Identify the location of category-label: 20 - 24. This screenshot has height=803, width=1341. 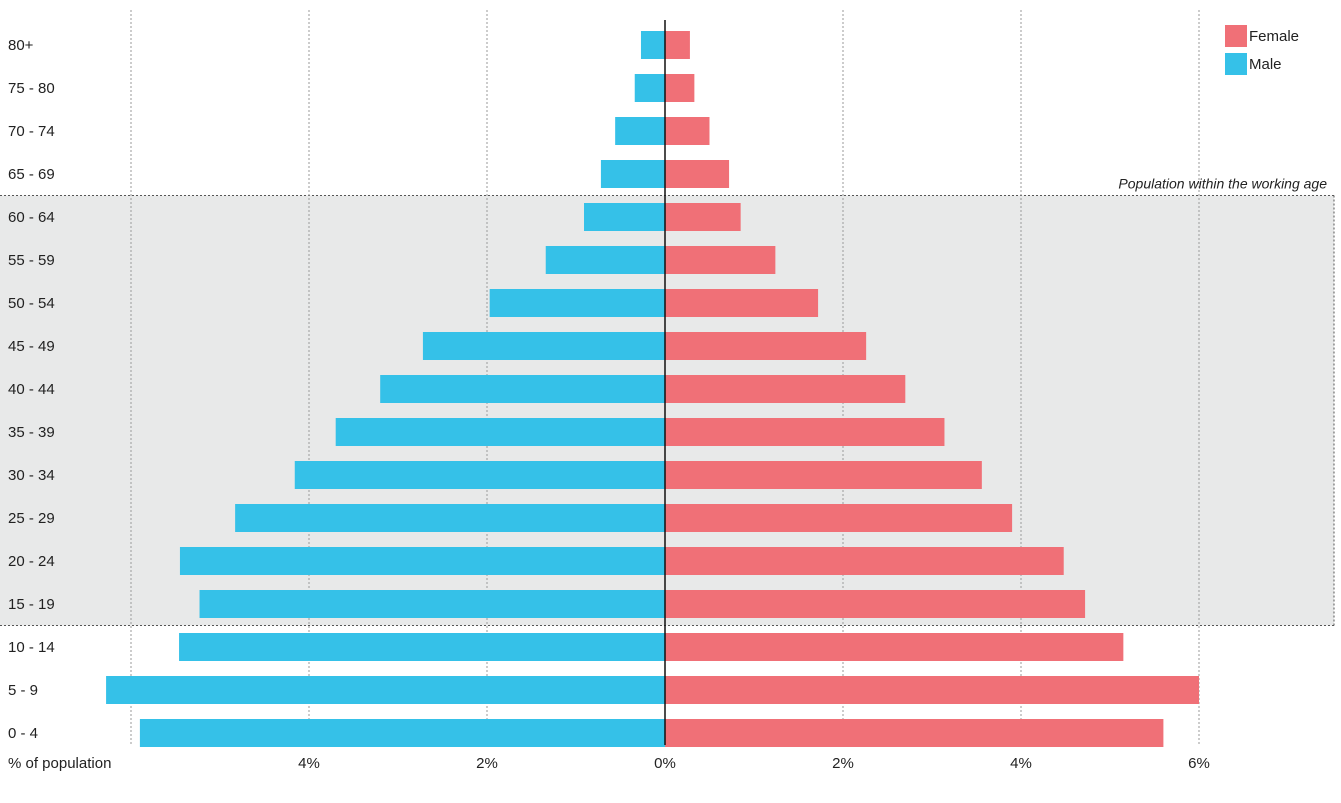
(31, 561).